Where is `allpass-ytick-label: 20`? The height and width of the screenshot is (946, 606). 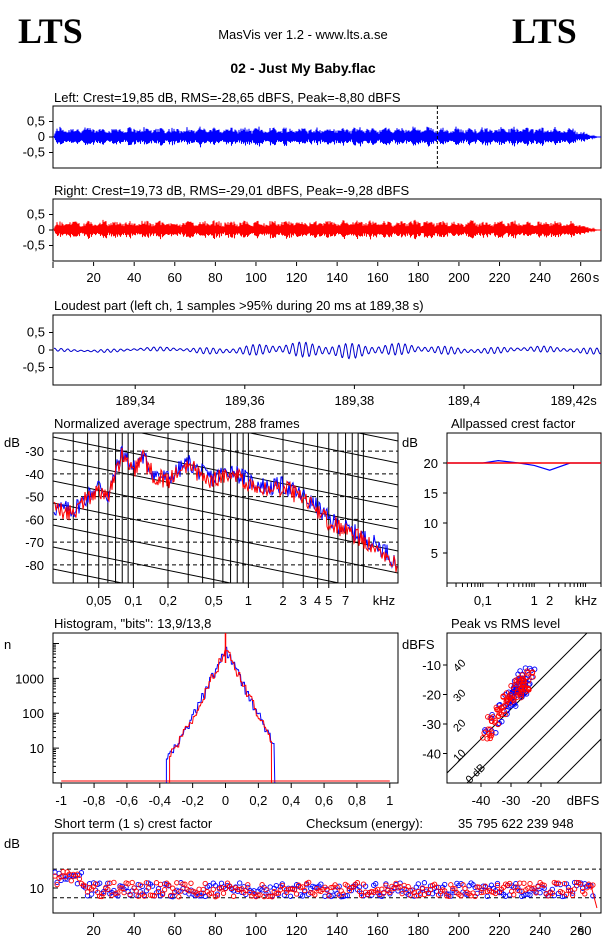 allpass-ytick-label: 20 is located at coordinates (431, 463).